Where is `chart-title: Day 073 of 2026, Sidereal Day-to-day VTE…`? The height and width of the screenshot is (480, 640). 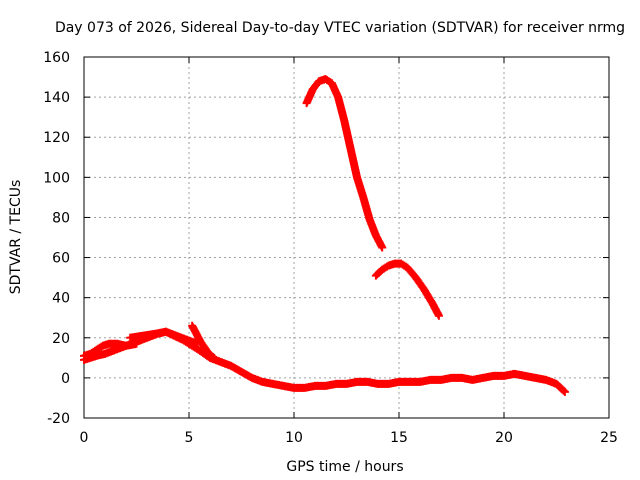 chart-title: Day 073 of 2026, Sidereal Day-to-day VTE… is located at coordinates (340, 28).